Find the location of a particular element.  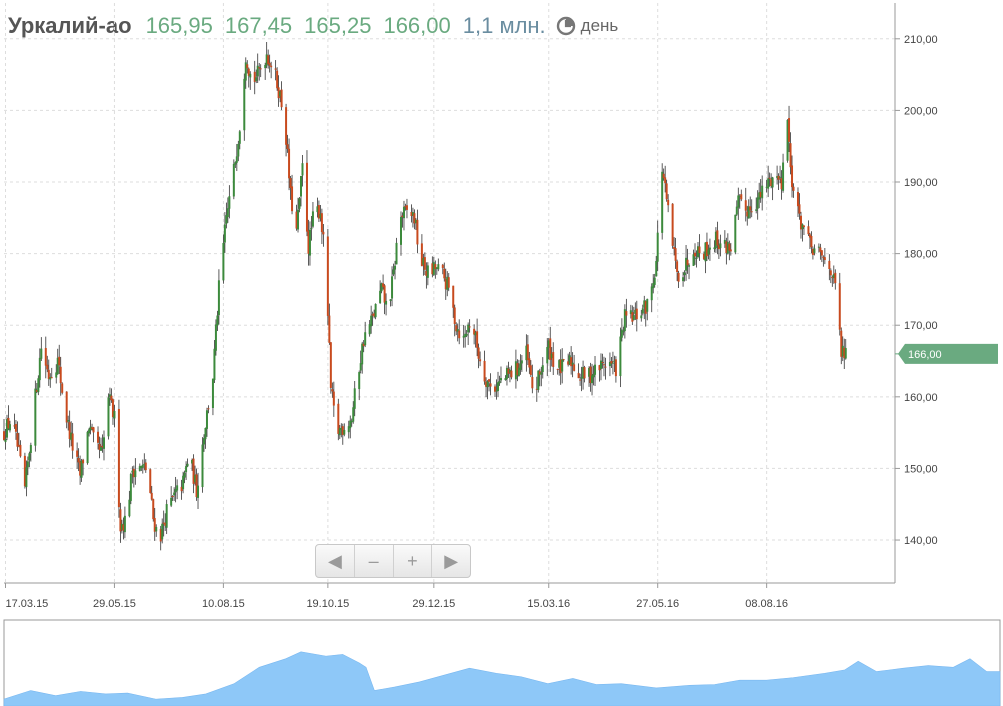

scroll-left-button: ◀ is located at coordinates (335, 561).